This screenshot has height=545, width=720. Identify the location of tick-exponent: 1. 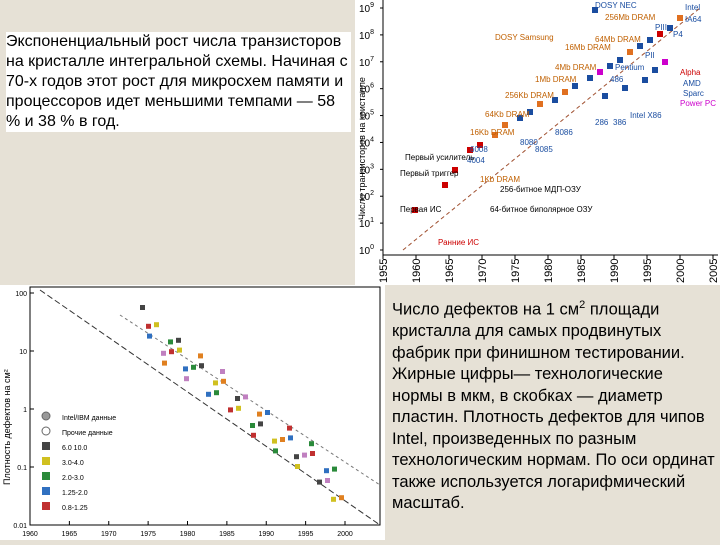
(372, 220).